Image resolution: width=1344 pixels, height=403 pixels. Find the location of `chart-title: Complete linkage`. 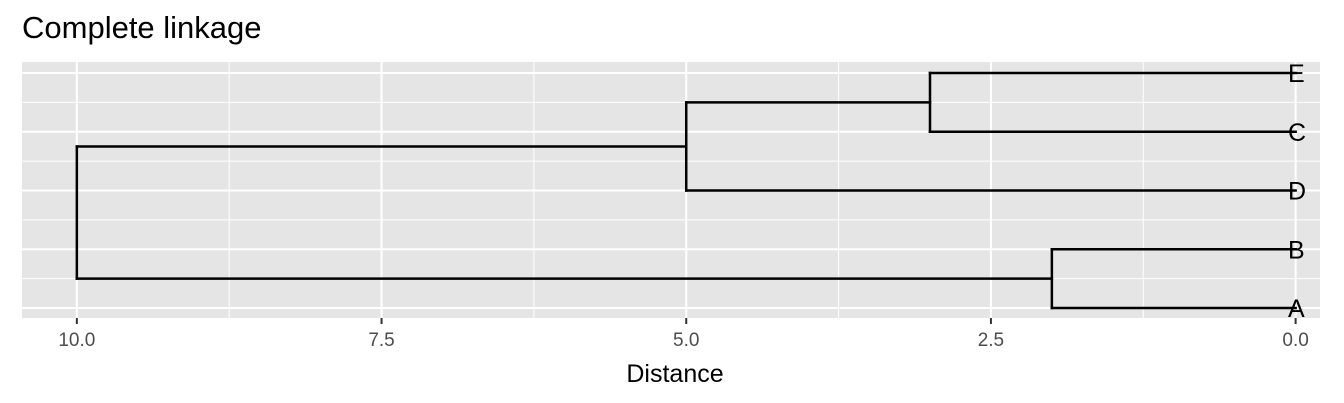

chart-title: Complete linkage is located at coordinates (142, 27).